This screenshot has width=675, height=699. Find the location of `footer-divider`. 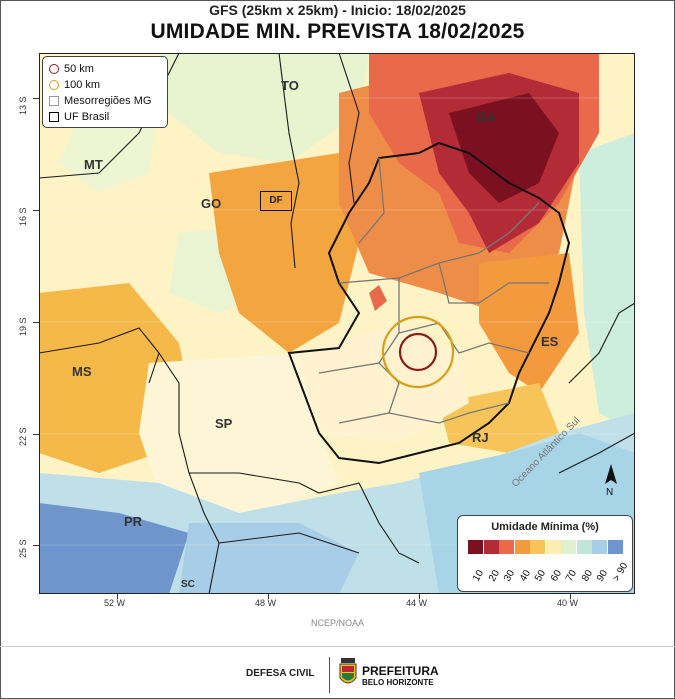

footer-divider is located at coordinates (337, 646).